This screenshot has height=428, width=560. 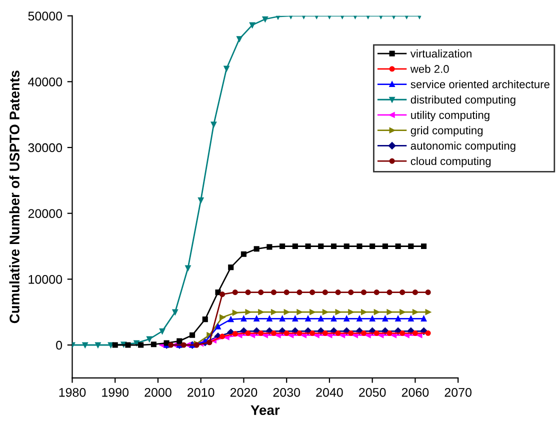 What do you see at coordinates (329, 392) in the screenshot?
I see `x-tick-label: 2040` at bounding box center [329, 392].